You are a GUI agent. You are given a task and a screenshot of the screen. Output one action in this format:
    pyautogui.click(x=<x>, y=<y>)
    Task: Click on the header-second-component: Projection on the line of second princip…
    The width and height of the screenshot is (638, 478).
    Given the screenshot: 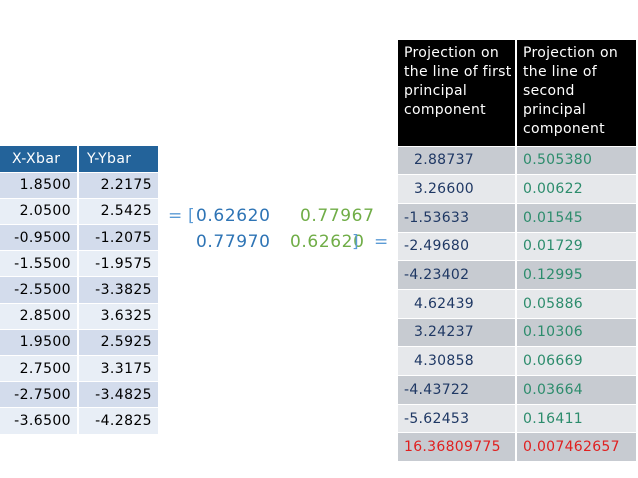 What is the action you would take?
    pyautogui.click(x=576, y=93)
    